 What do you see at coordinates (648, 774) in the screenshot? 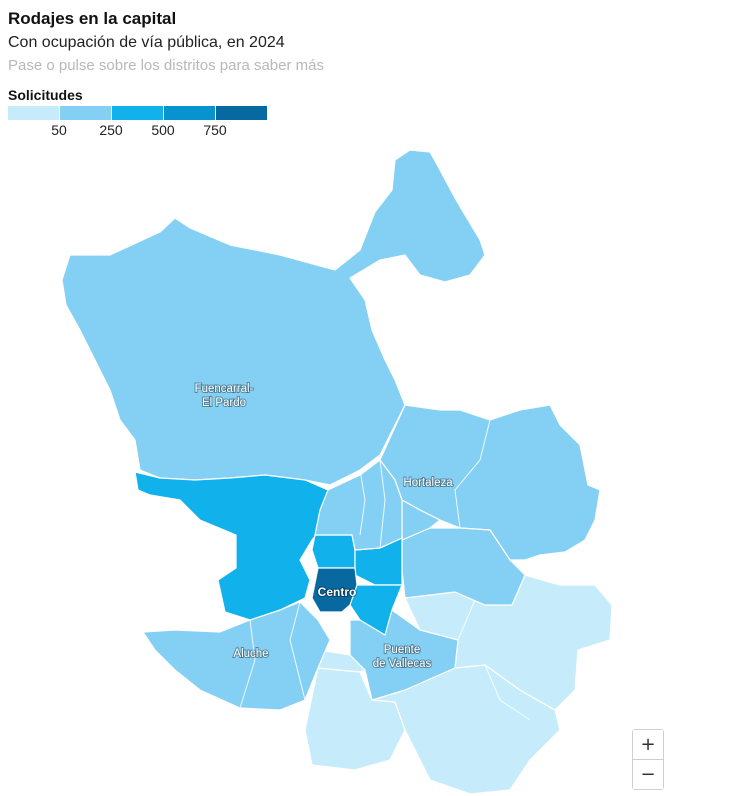
I see `zoom-out-button: −` at bounding box center [648, 774].